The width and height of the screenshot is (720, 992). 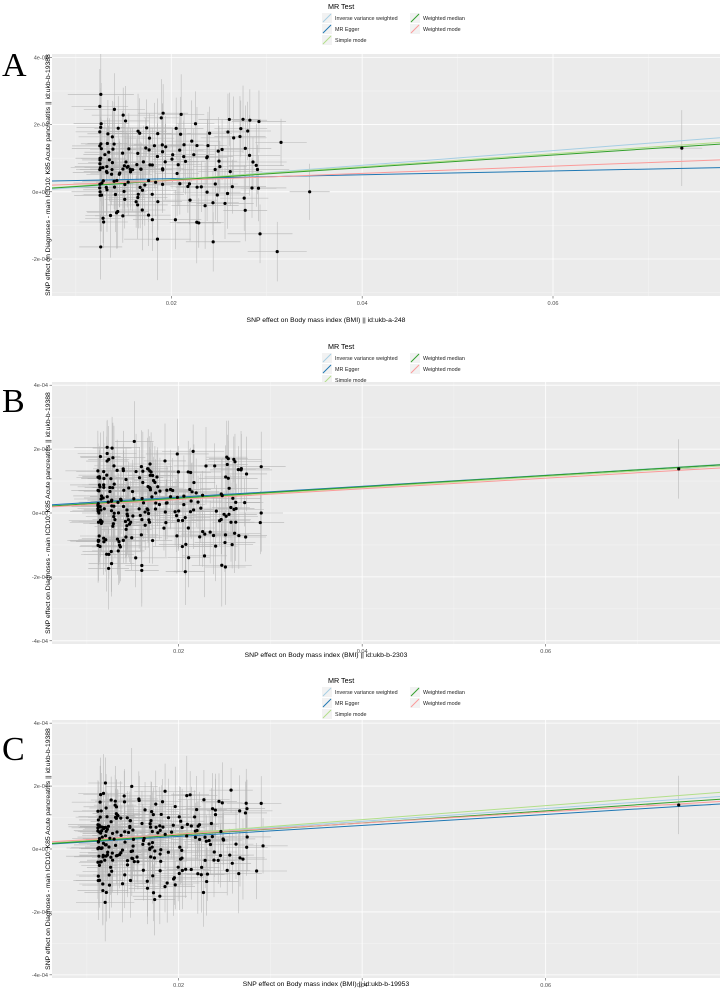 What do you see at coordinates (40, 850) in the screenshot?
I see `y-tick-label: 0e+00` at bounding box center [40, 850].